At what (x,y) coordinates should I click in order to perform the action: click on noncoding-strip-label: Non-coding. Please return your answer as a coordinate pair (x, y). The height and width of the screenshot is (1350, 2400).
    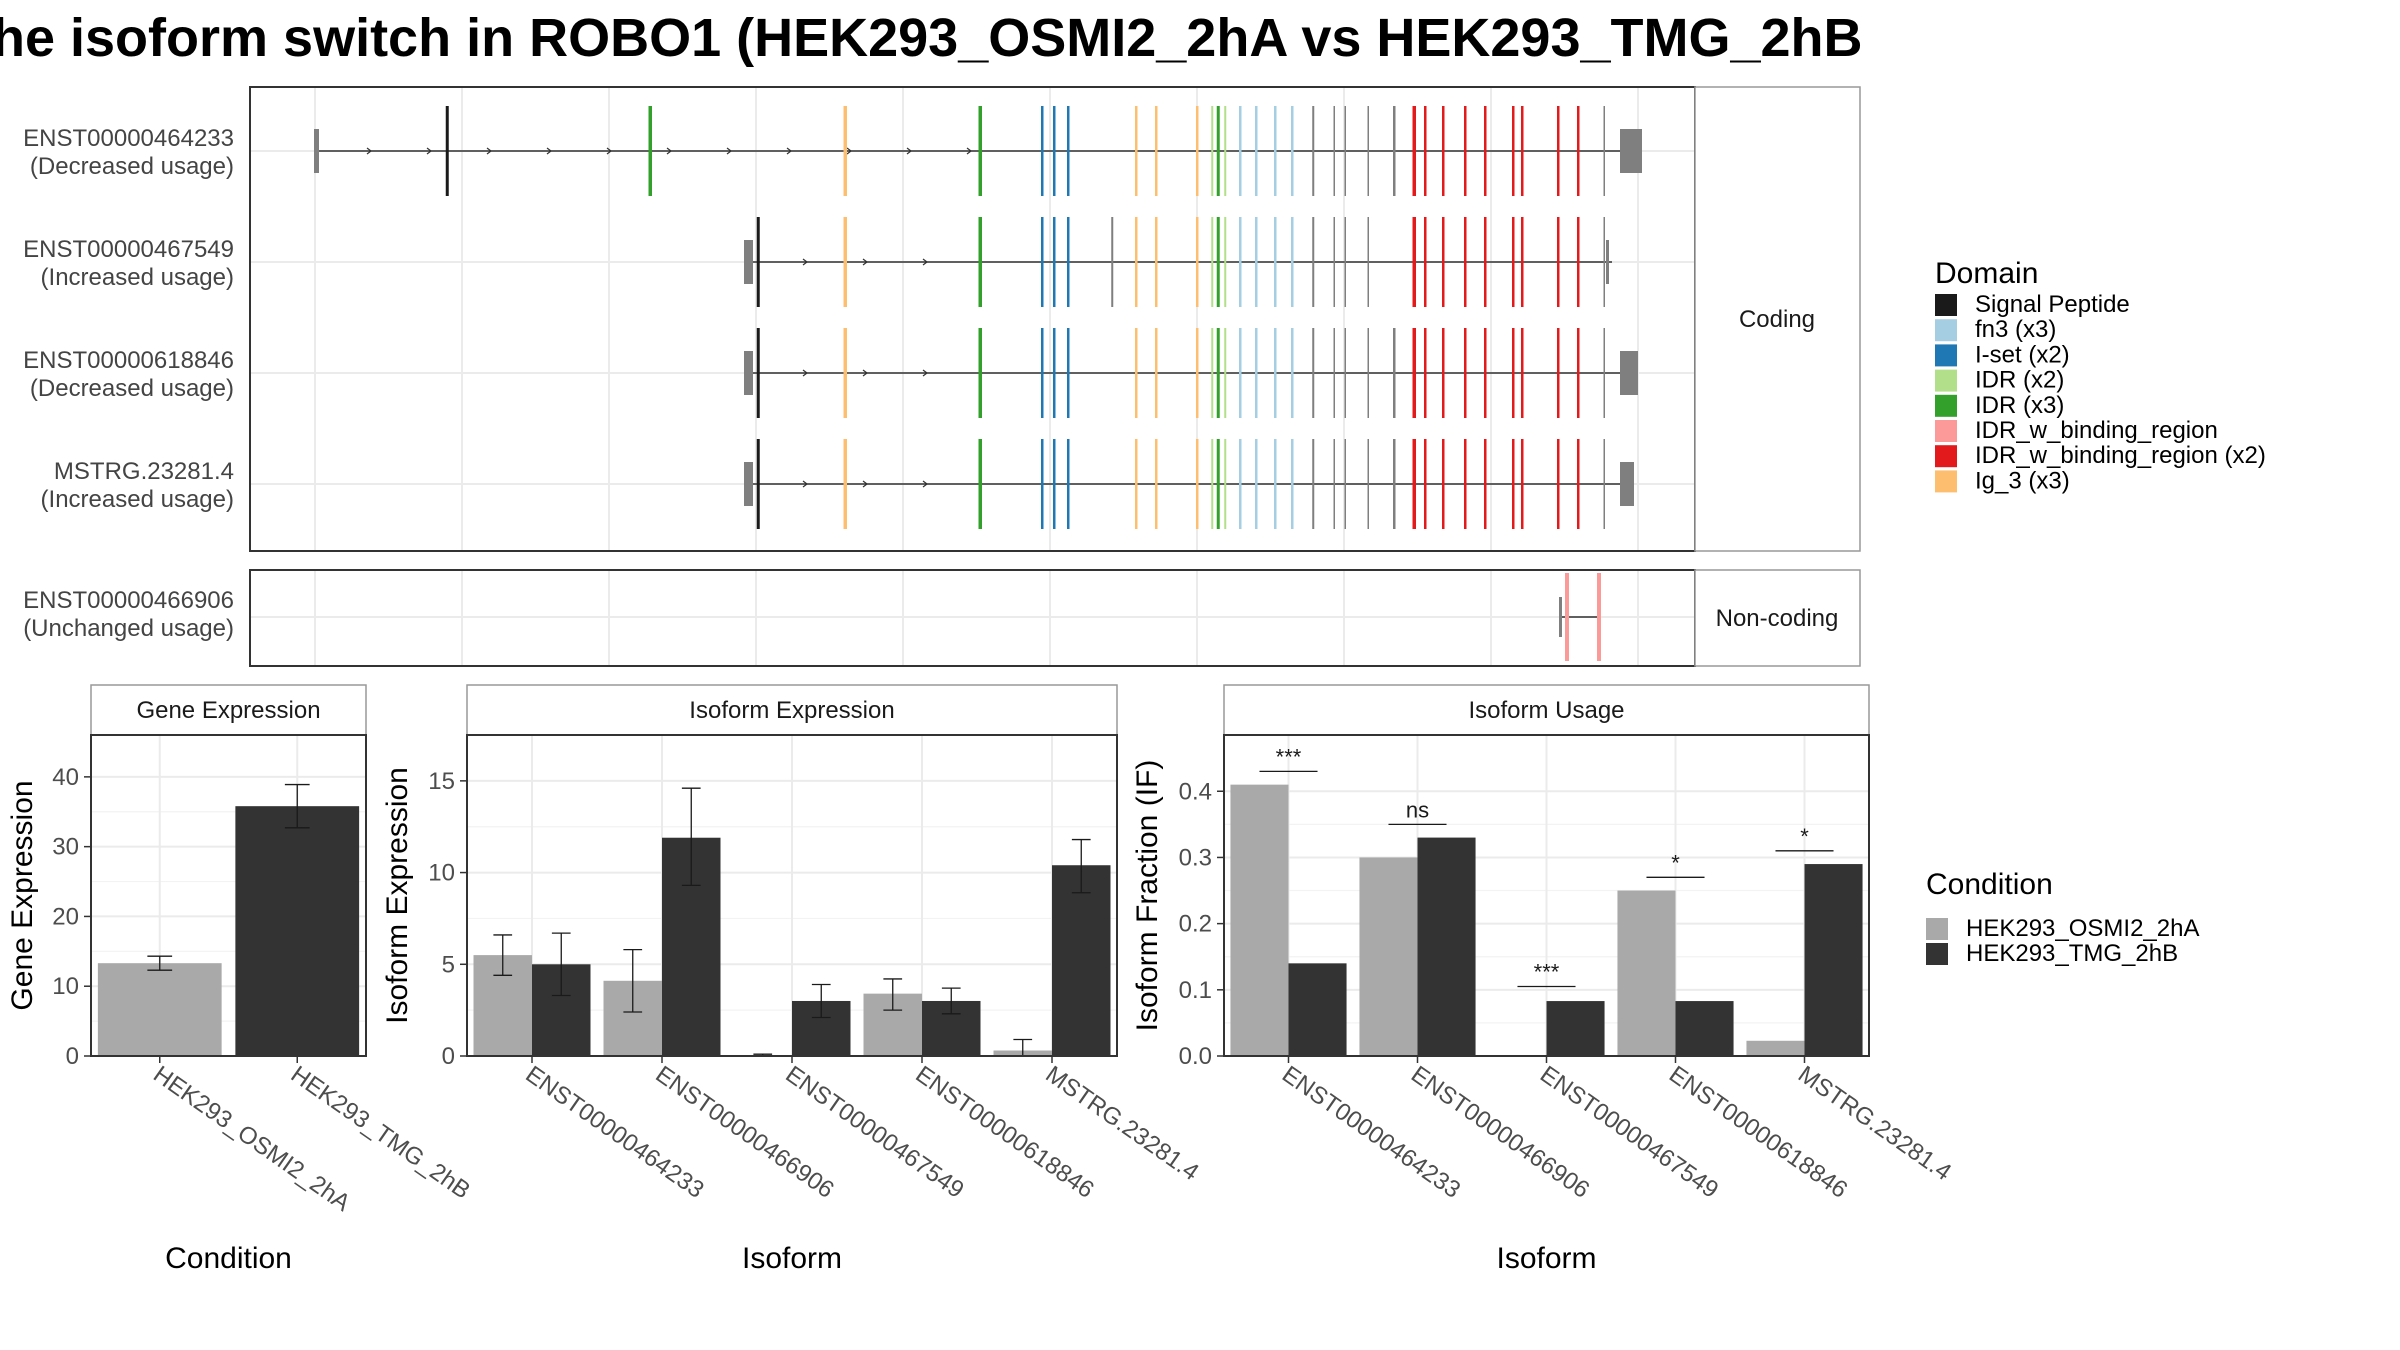
    Looking at the image, I should click on (1777, 618).